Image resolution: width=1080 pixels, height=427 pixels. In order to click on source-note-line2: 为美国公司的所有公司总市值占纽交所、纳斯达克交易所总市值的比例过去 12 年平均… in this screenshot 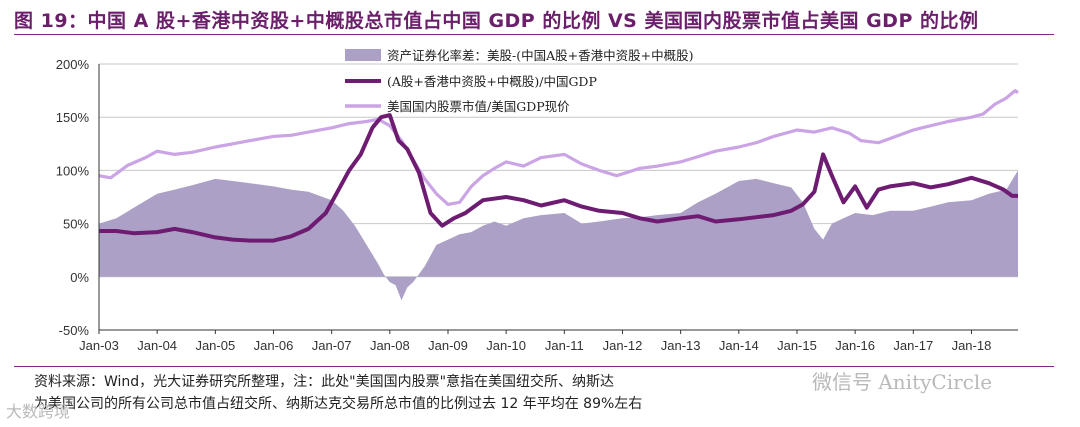, I will do `click(338, 404)`.